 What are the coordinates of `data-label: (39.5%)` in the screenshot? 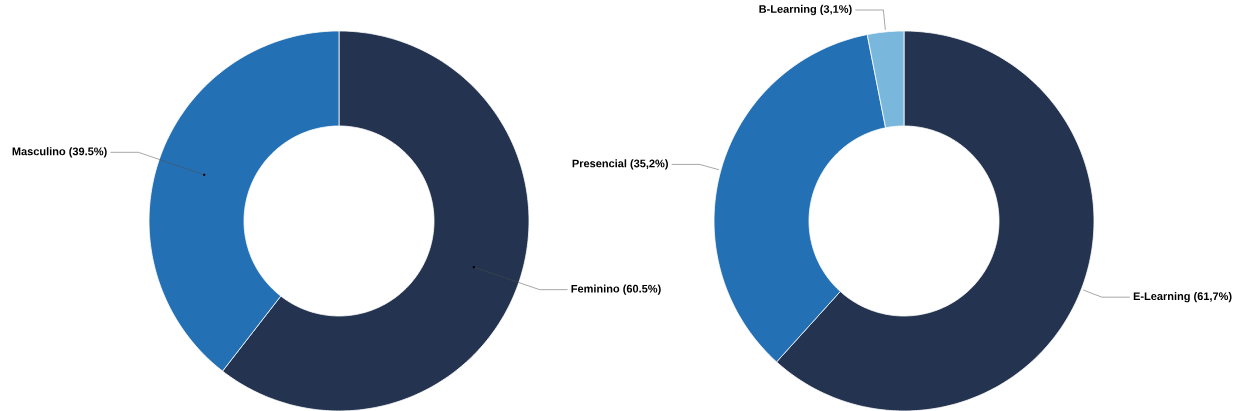 It's located at (88, 152).